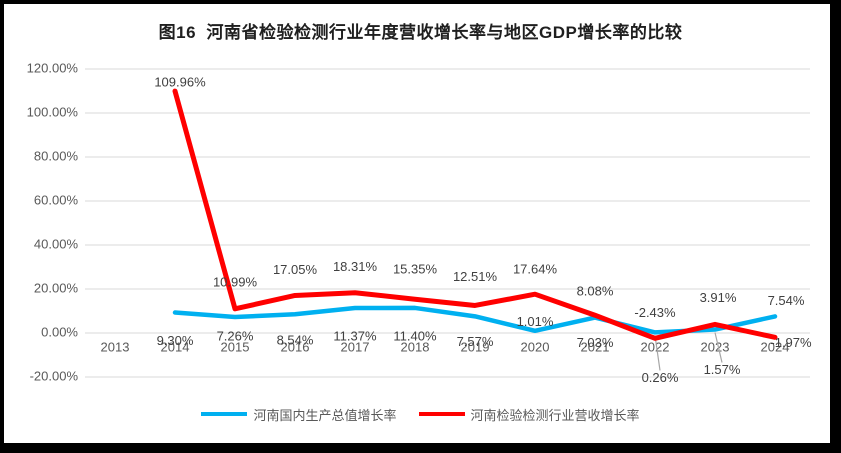 The width and height of the screenshot is (841, 453). What do you see at coordinates (775, 346) in the screenshot?
I see `x-axis-tick-label: 2024` at bounding box center [775, 346].